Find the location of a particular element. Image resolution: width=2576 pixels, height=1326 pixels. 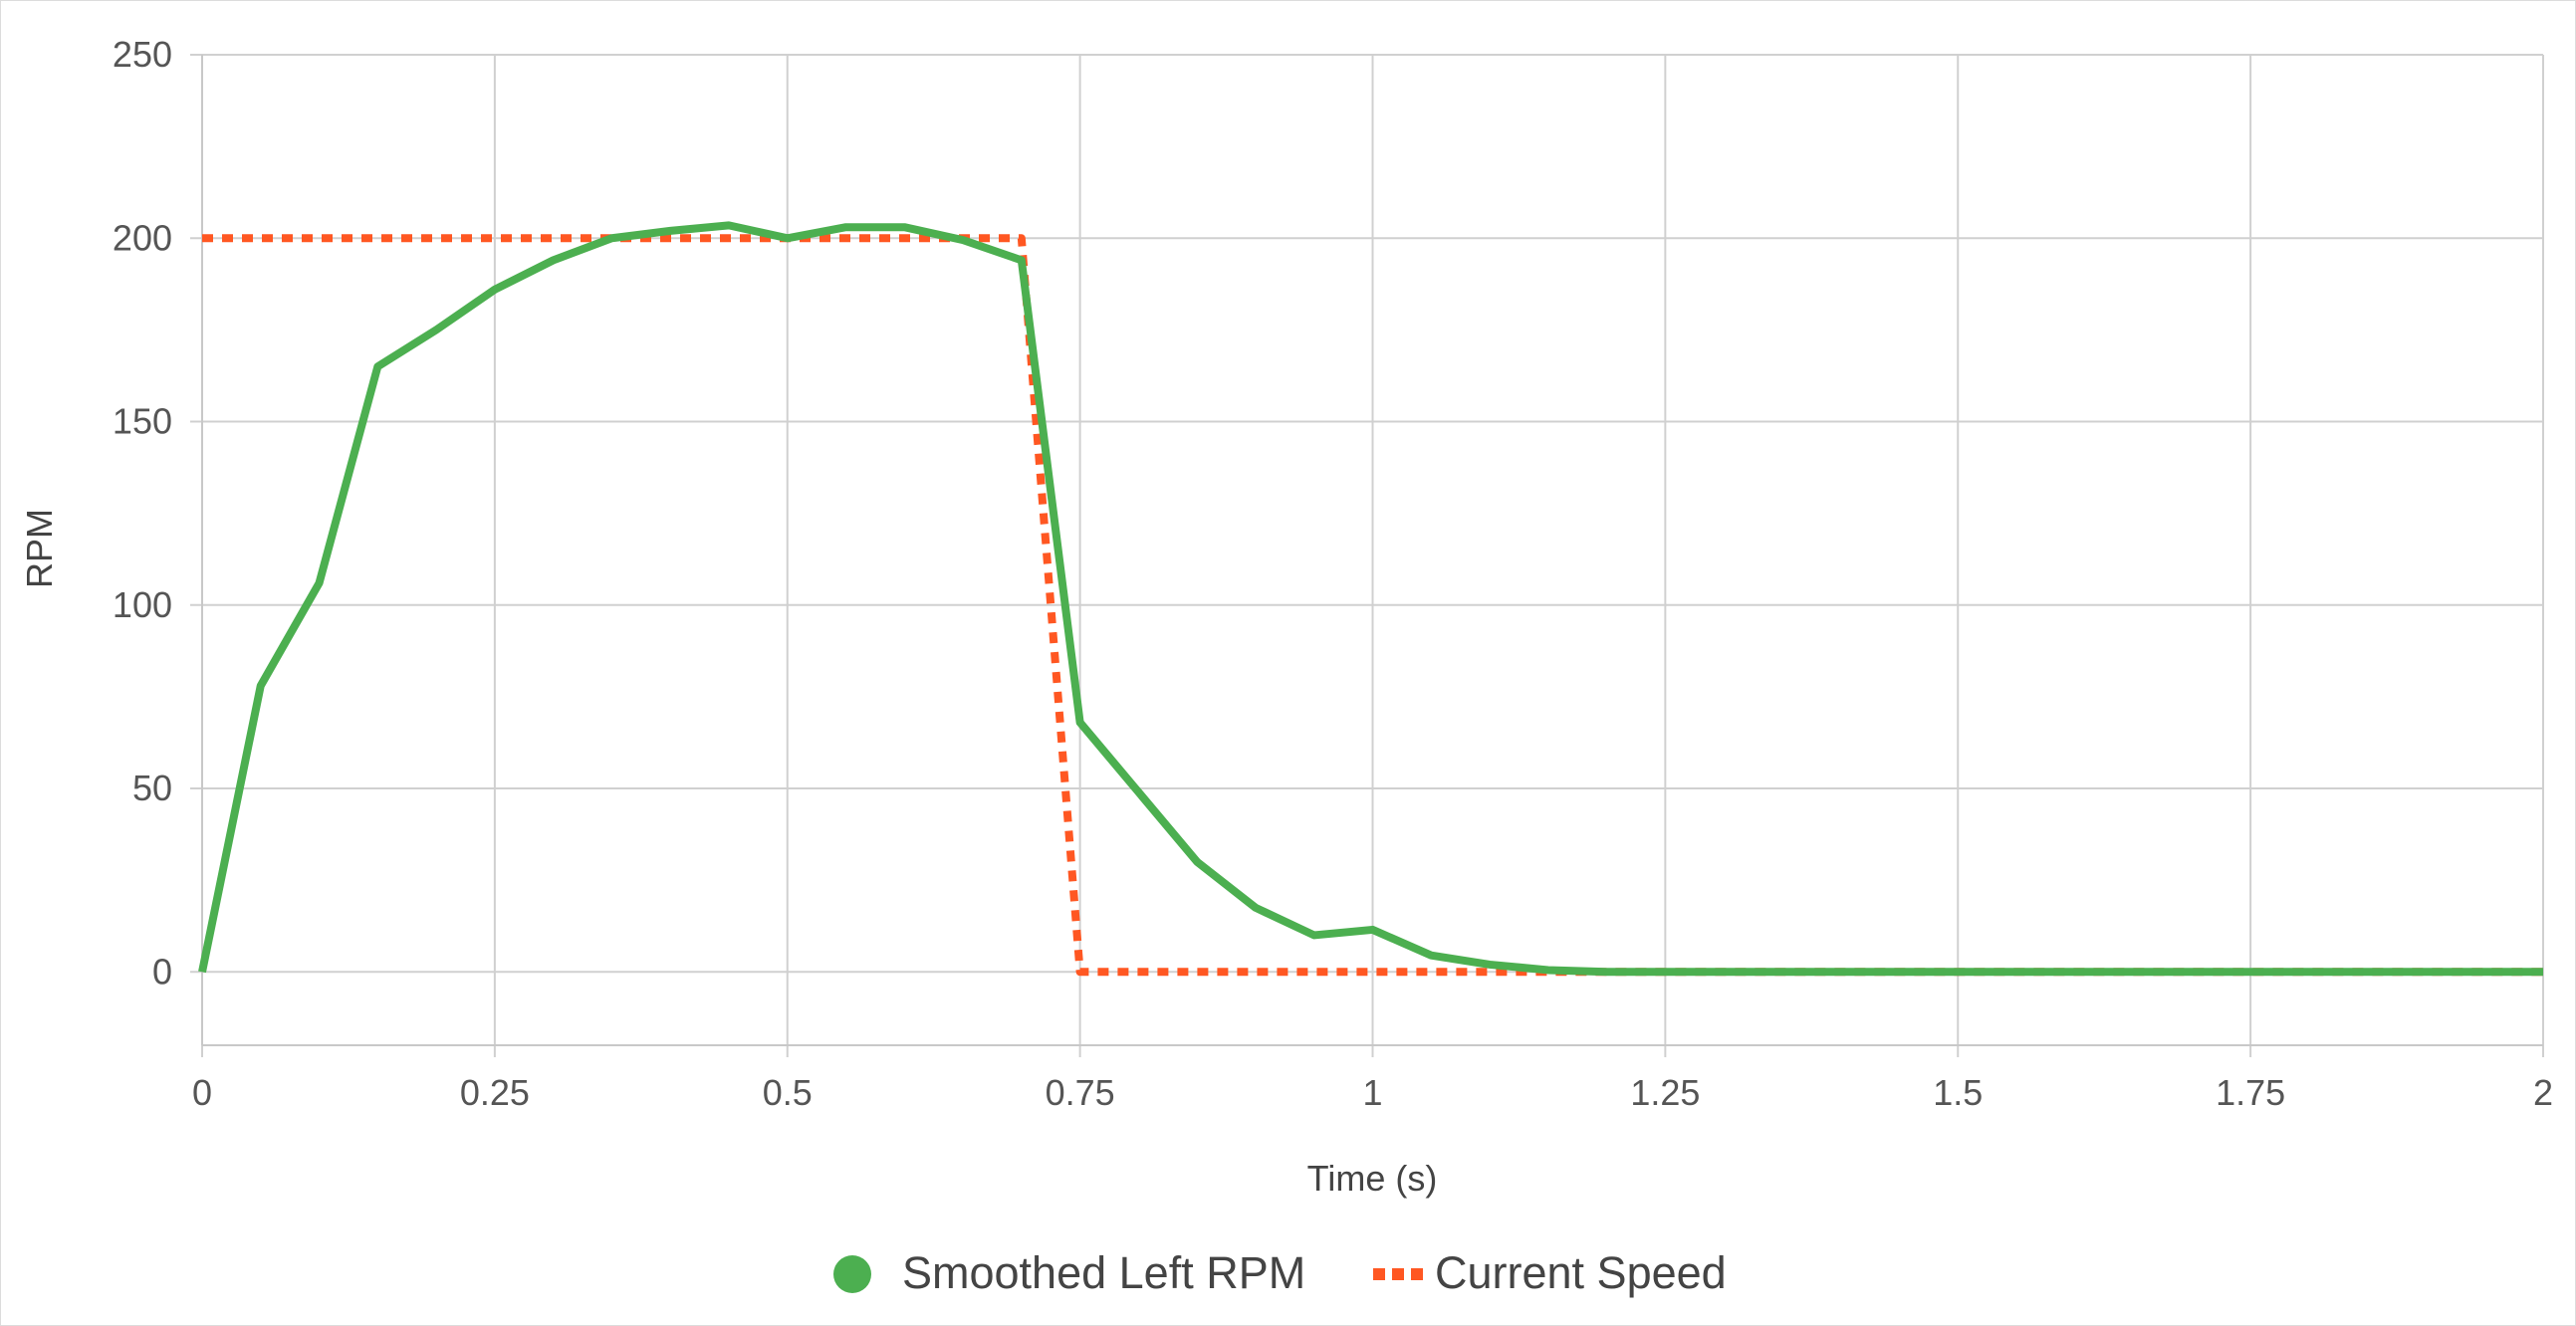

legend-marker-dashes is located at coordinates (1398, 1274).